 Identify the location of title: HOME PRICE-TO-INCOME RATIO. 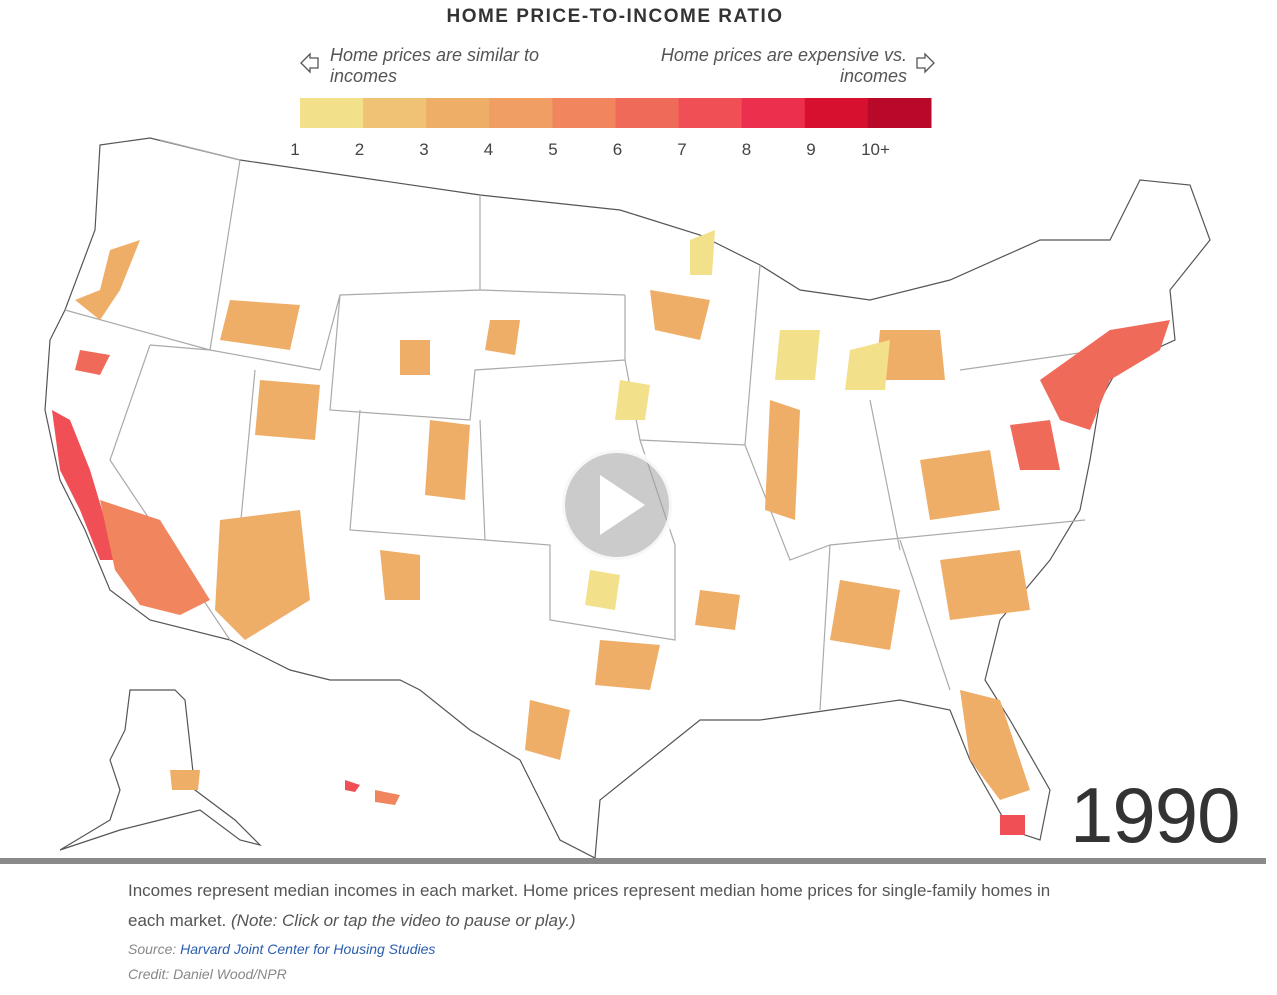
(615, 16).